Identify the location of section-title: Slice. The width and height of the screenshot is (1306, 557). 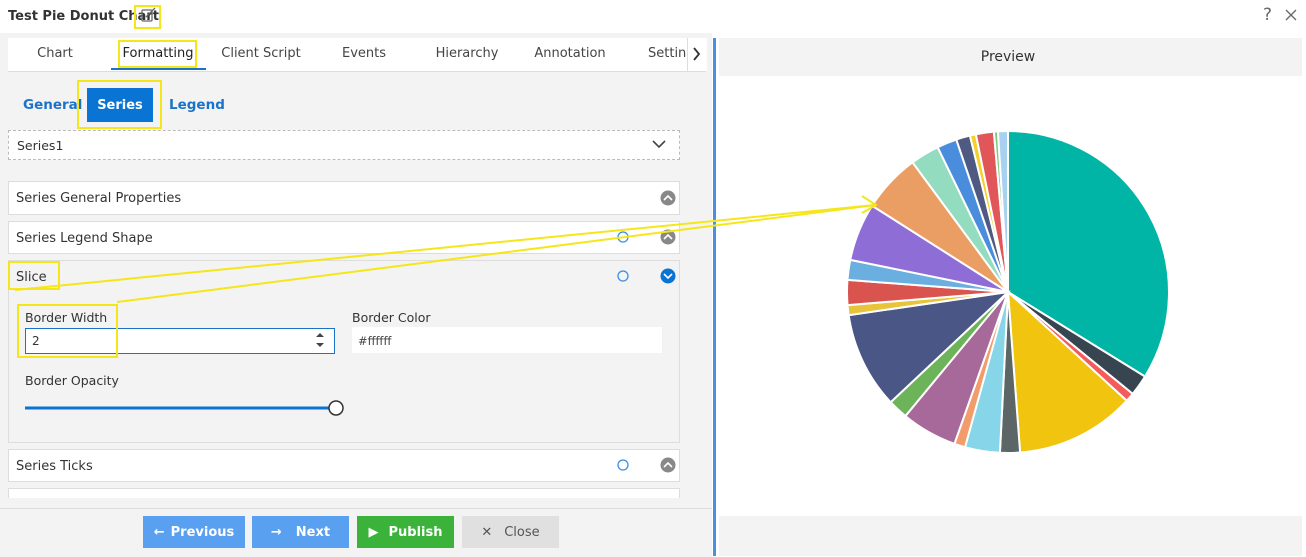
(31, 277).